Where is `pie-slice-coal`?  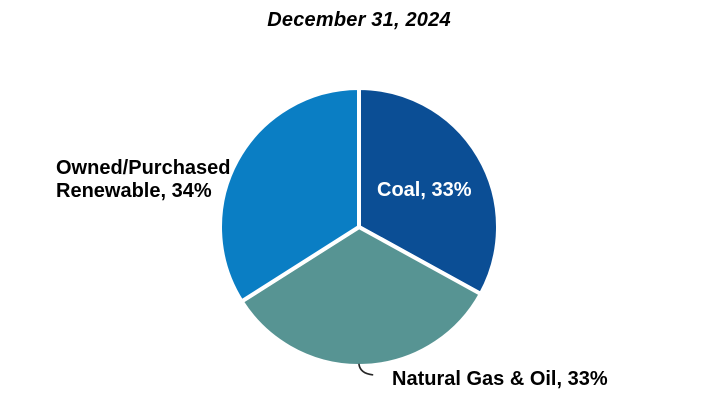 pie-slice-coal is located at coordinates (428, 191).